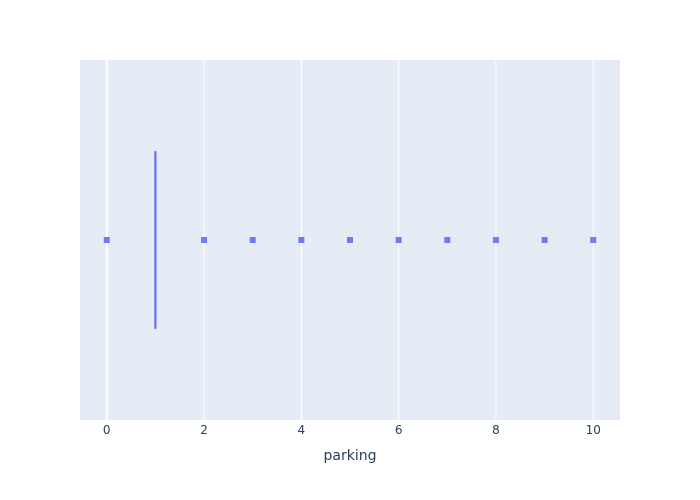 This screenshot has height=500, width=700. Describe the element at coordinates (350, 456) in the screenshot. I see `x-axis-title: parking` at that location.